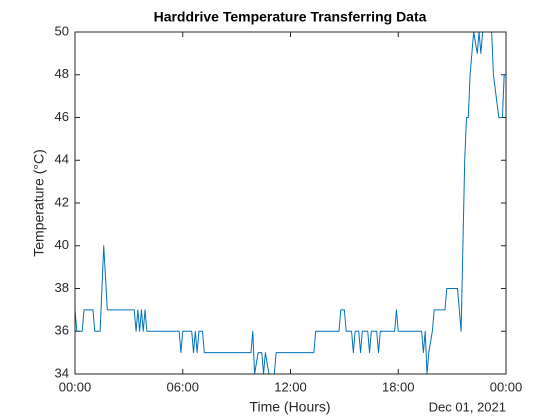  Describe the element at coordinates (39, 203) in the screenshot. I see `y-axis-label: Temperature (°C)` at that location.